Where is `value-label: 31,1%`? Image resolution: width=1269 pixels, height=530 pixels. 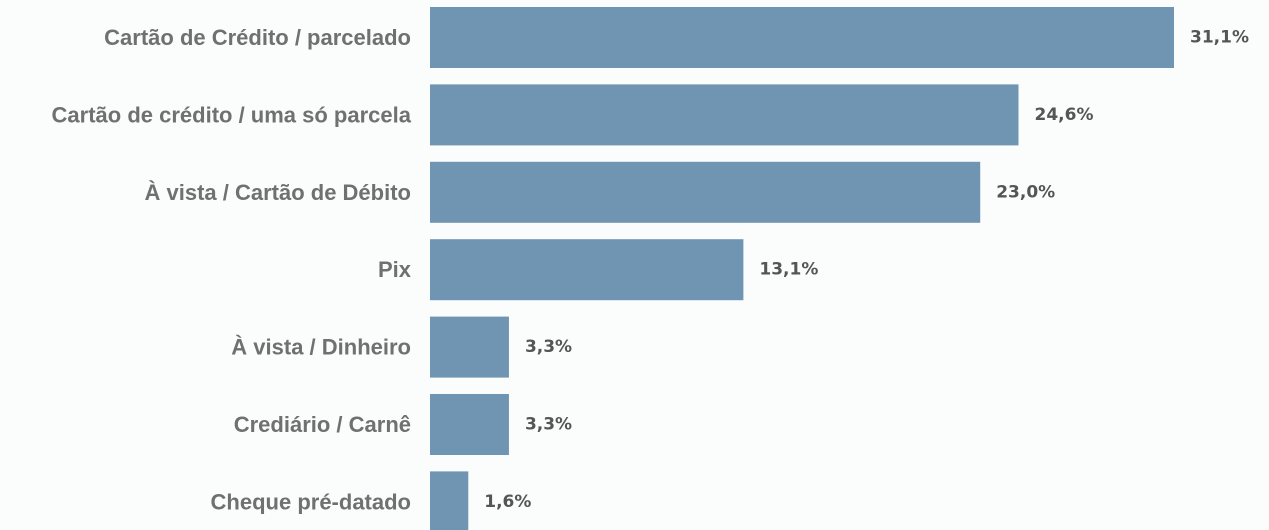 value-label: 31,1% is located at coordinates (1219, 38).